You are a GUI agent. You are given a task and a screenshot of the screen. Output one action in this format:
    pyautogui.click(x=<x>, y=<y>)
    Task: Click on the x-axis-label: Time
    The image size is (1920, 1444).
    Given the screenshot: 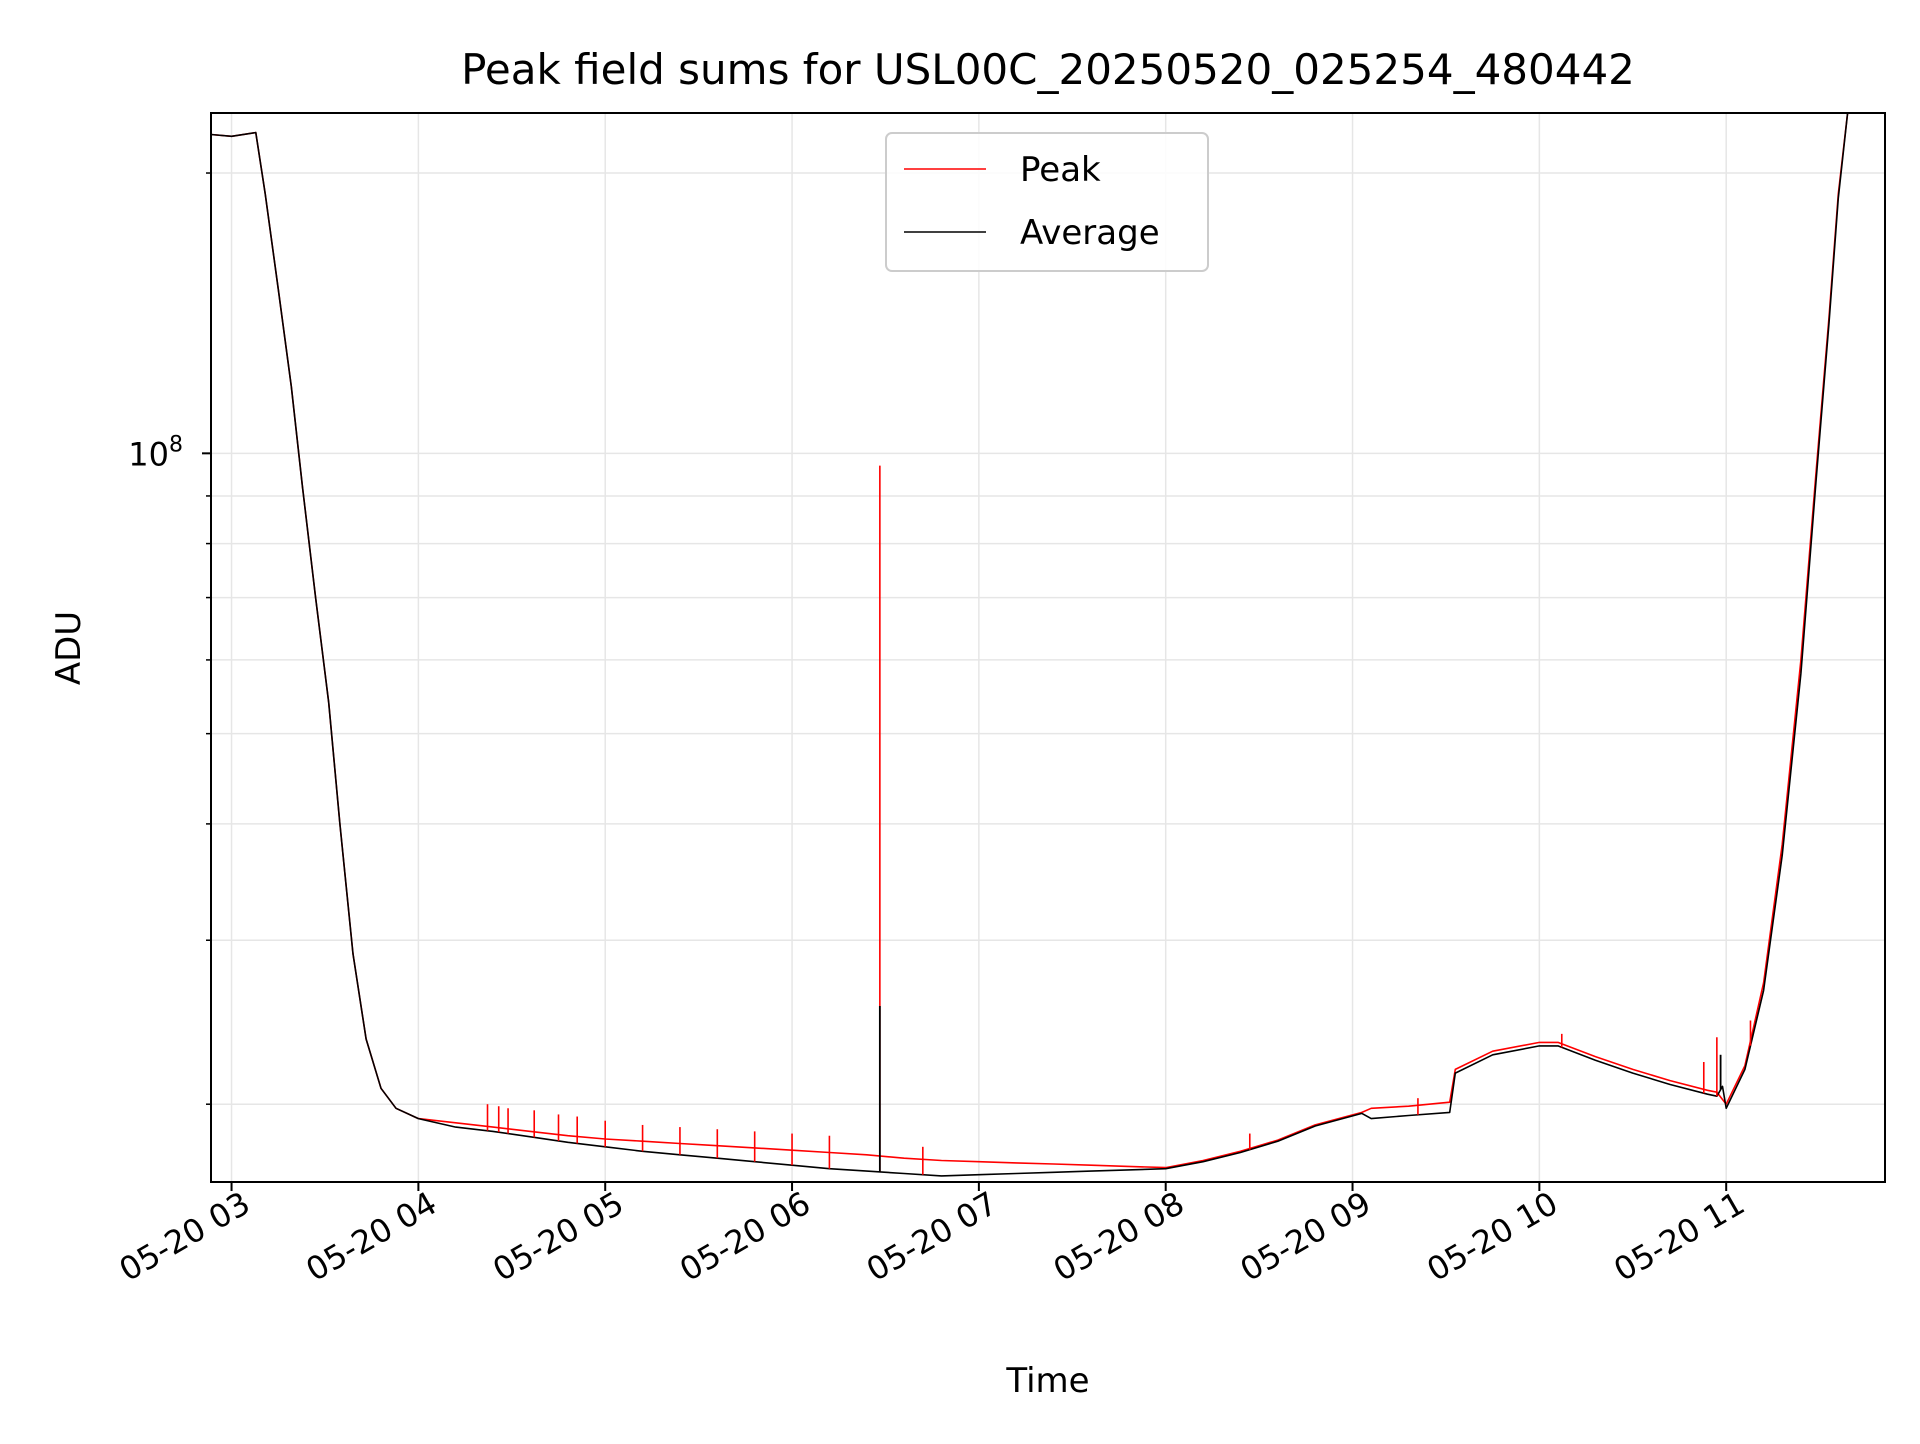 What is the action you would take?
    pyautogui.click(x=1047, y=1381)
    